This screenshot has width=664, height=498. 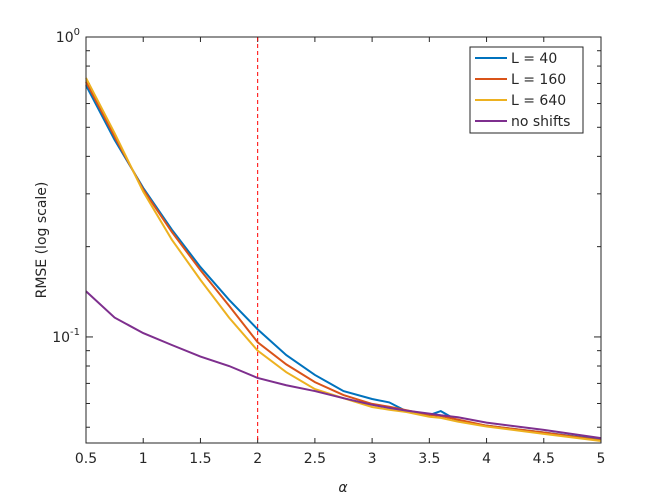 I want to click on x-tick-label: 4.5, so click(x=544, y=459).